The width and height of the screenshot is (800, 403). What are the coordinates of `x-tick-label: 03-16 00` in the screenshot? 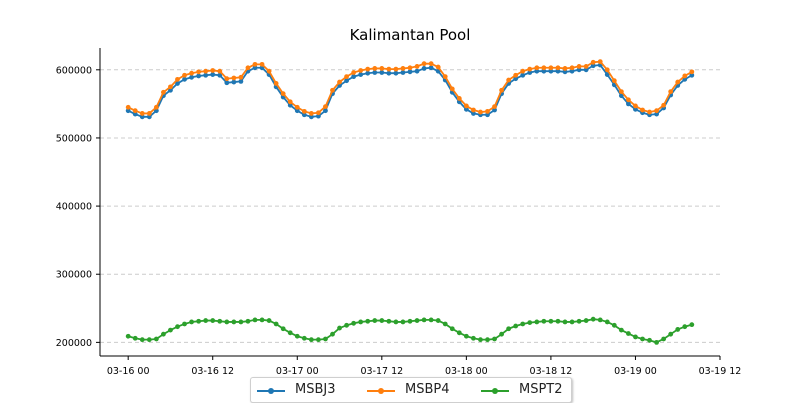 It's located at (128, 371).